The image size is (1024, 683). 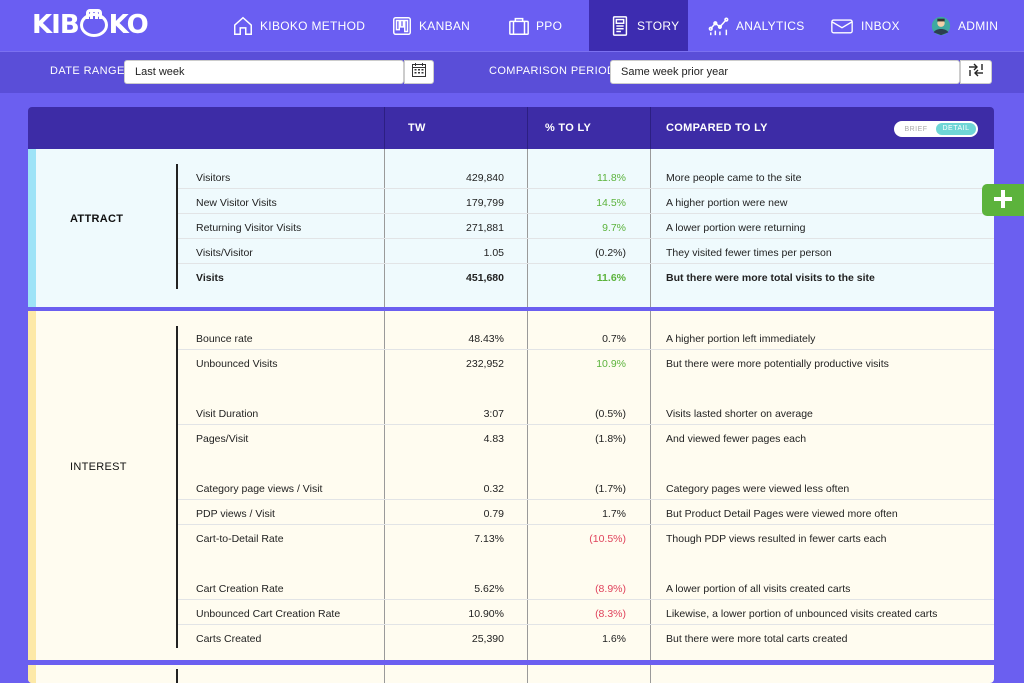 What do you see at coordinates (620, 26) in the screenshot?
I see `story-icon` at bounding box center [620, 26].